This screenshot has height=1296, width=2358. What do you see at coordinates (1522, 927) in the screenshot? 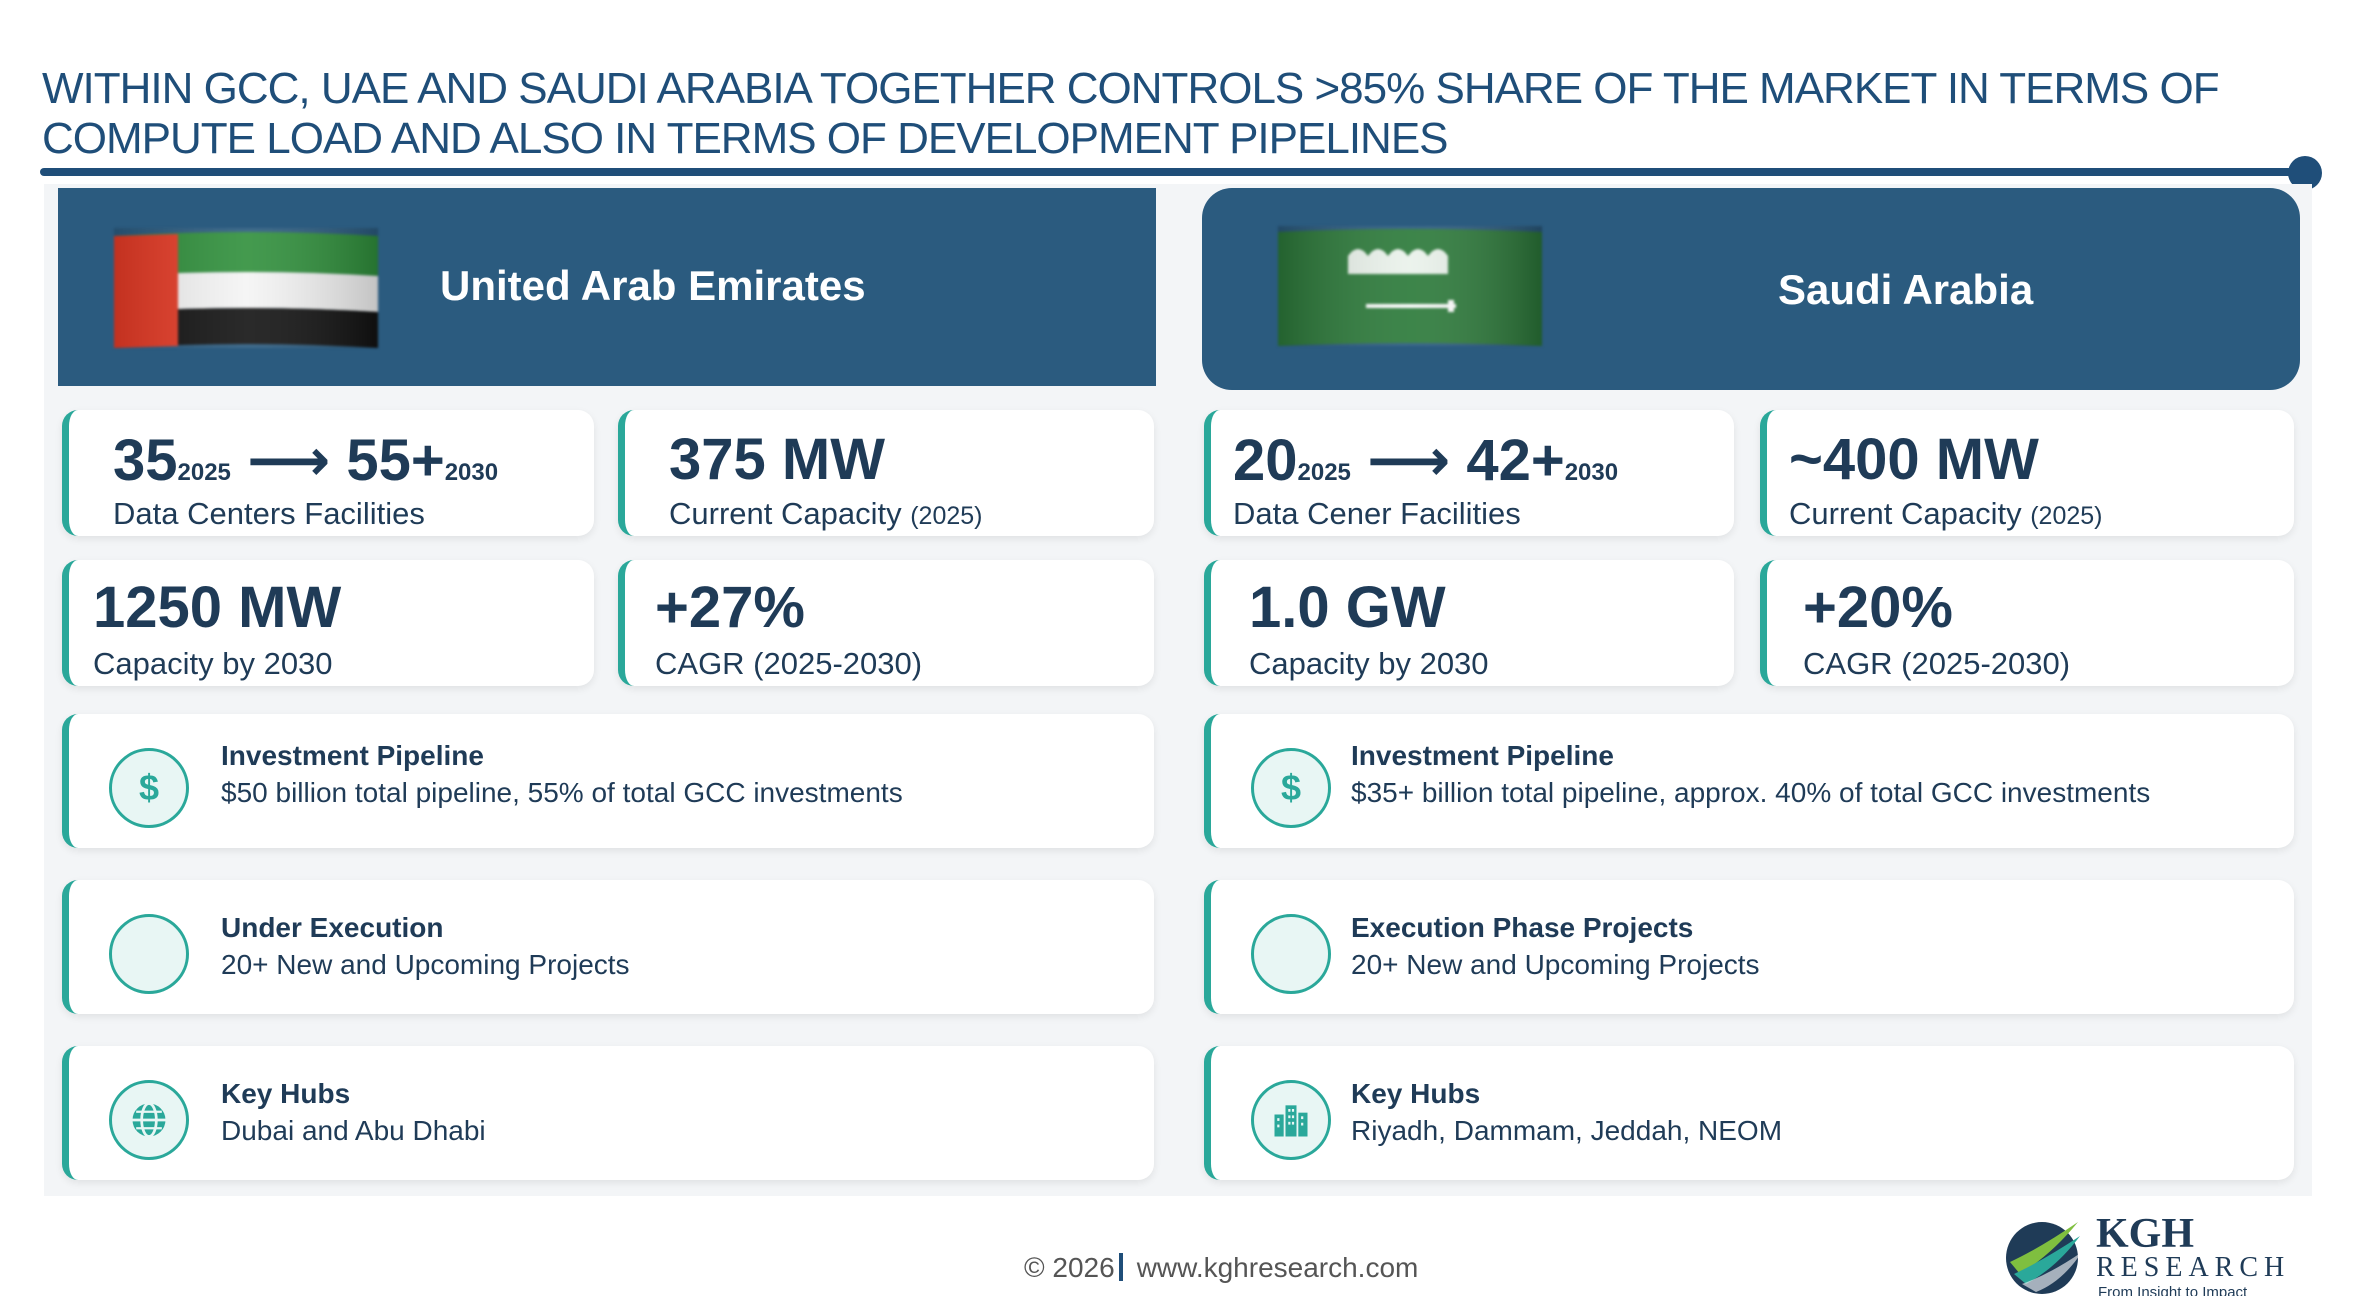
I see `saudi-execution-heading: Execution Phase Projects` at bounding box center [1522, 927].